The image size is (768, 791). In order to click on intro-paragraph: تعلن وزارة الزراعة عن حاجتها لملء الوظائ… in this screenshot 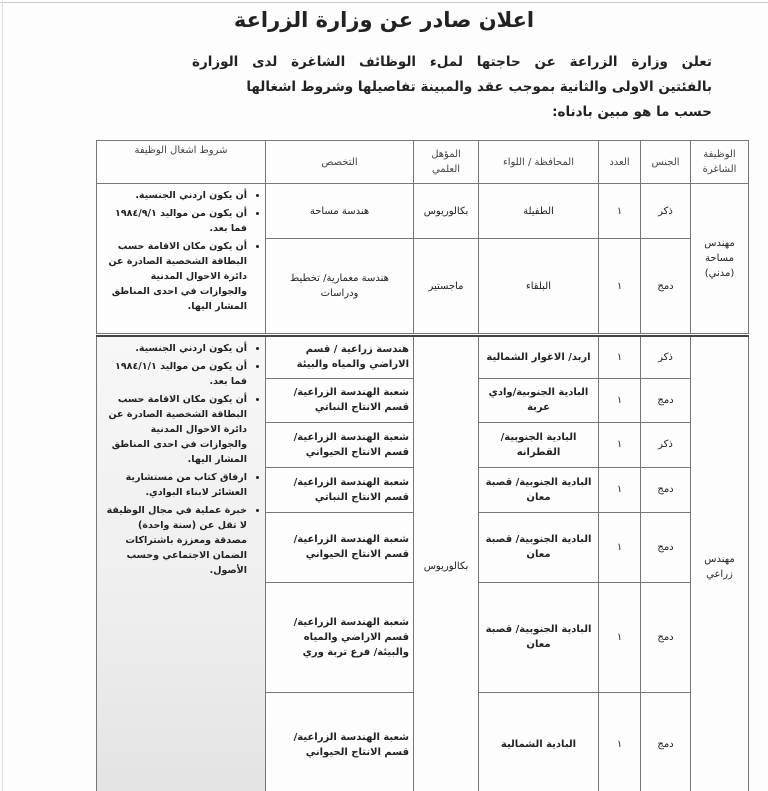, I will do `click(452, 87)`.